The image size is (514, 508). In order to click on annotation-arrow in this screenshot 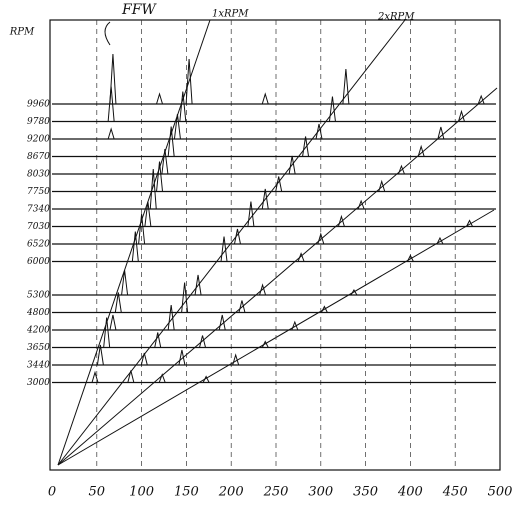, I will do `click(107, 33)`.